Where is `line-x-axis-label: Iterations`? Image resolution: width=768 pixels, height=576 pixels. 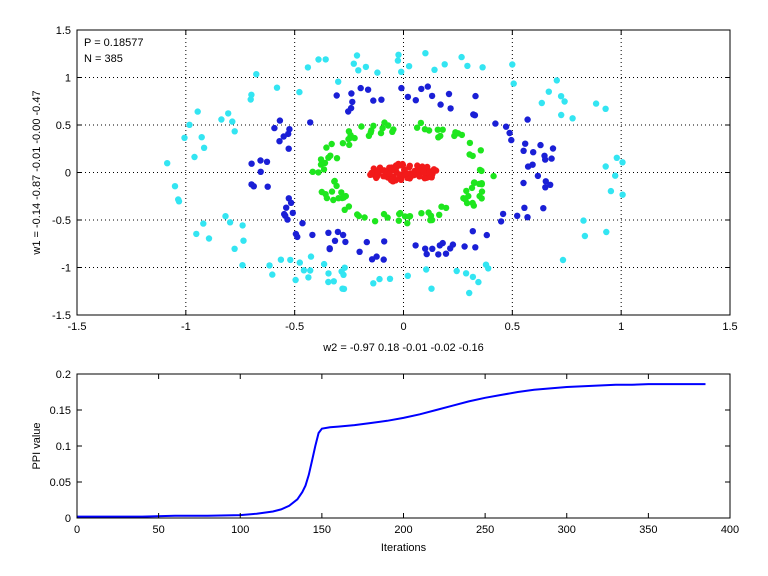 line-x-axis-label: Iterations is located at coordinates (404, 548).